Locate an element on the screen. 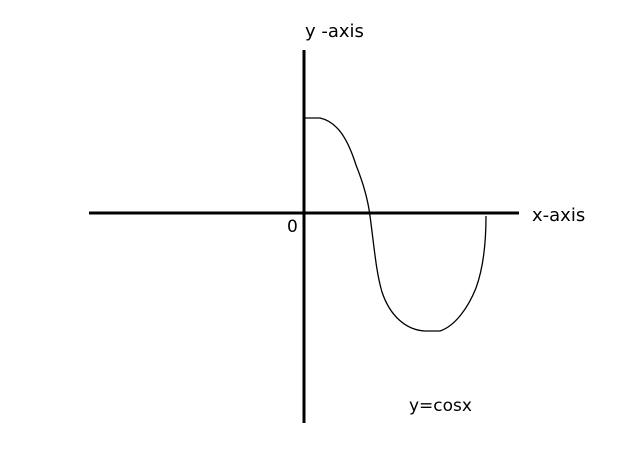 This screenshot has height=462, width=632. x-axis-label: x-axis is located at coordinates (558, 215).